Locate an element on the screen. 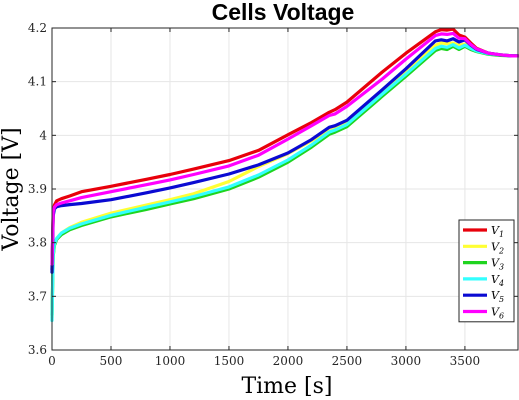 This screenshot has width=519, height=400. y-axis-label: Voltage [V] is located at coordinates (12, 189).